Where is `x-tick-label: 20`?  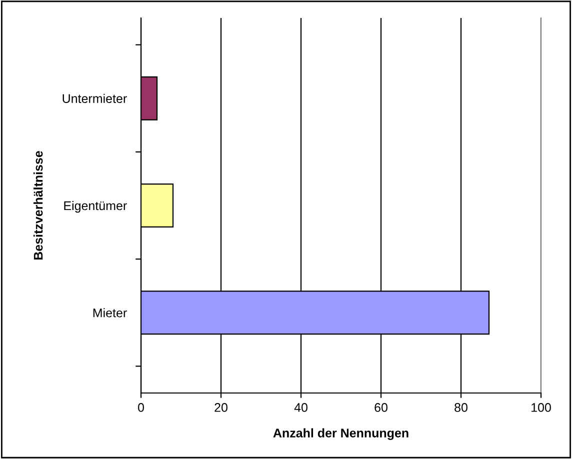 x-tick-label: 20 is located at coordinates (221, 407).